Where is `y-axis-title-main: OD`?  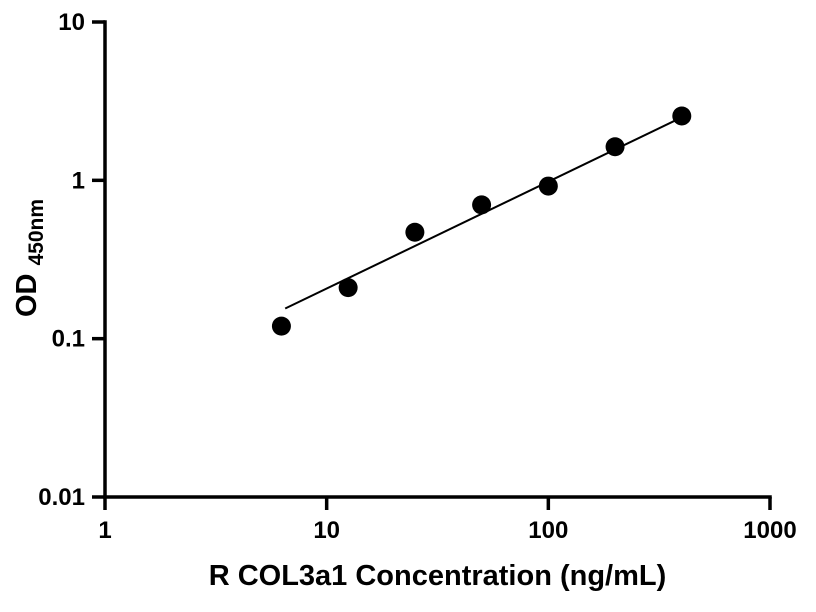 y-axis-title-main: OD is located at coordinates (27, 296).